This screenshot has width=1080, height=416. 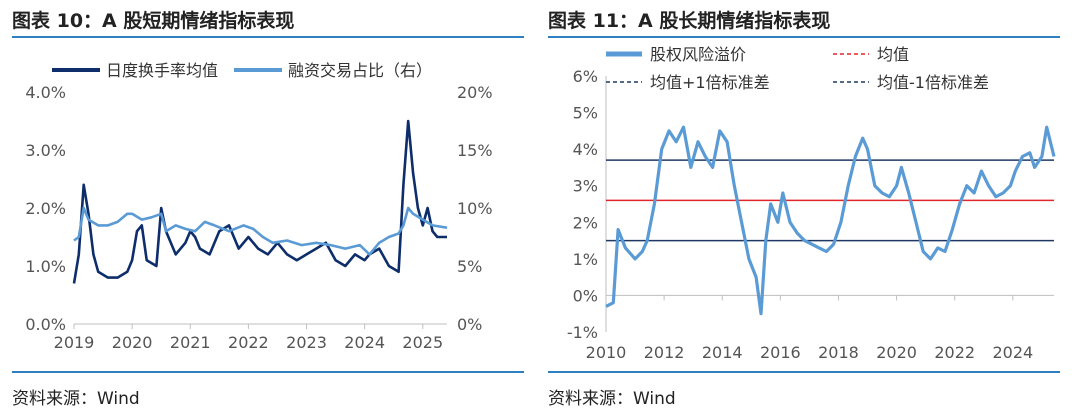 What do you see at coordinates (45, 266) in the screenshot?
I see `y-left-tick-label: 1.0%` at bounding box center [45, 266].